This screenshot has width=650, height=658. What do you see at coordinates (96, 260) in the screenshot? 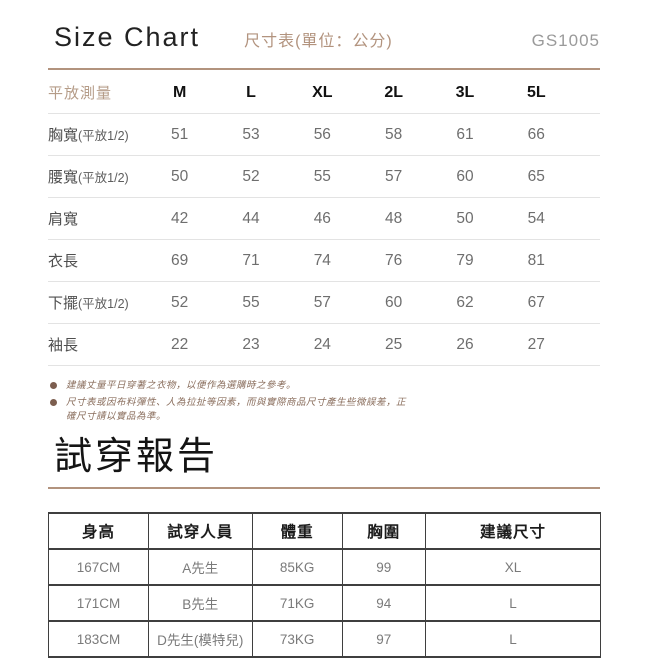
I see `row-label: 衣長` at bounding box center [96, 260].